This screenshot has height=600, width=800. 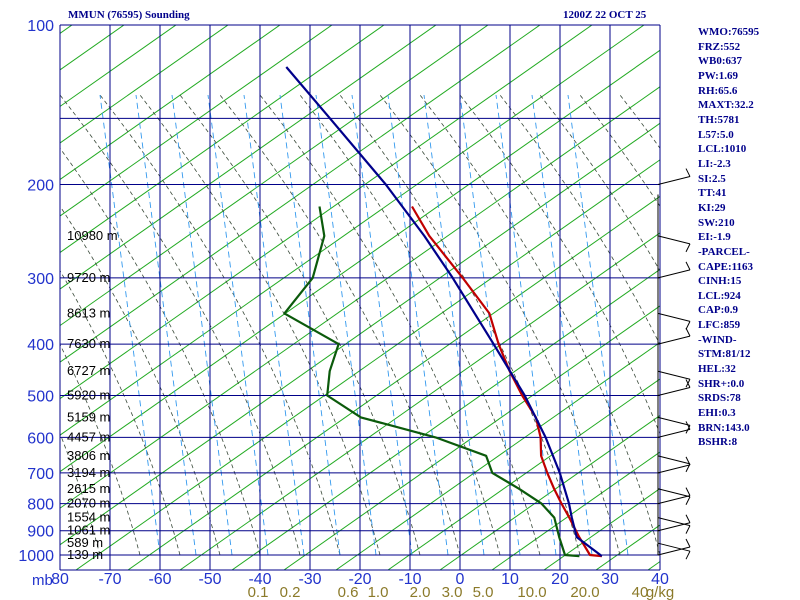 What do you see at coordinates (40, 474) in the screenshot?
I see `pressure-tick-label: 700` at bounding box center [40, 474].